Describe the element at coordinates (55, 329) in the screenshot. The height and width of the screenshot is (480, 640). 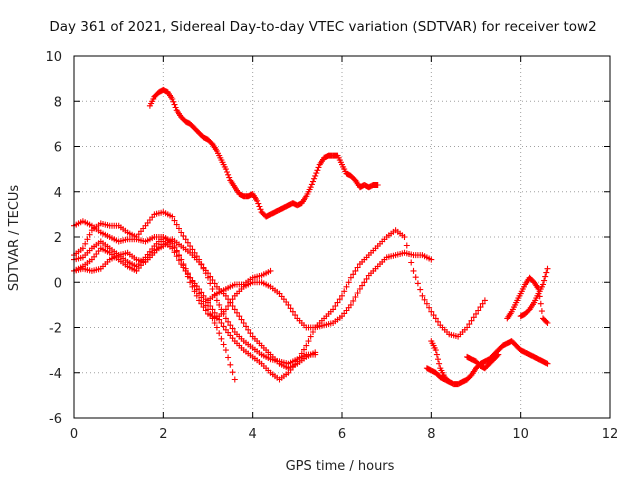
I see `y-tick-label: -2` at that location.